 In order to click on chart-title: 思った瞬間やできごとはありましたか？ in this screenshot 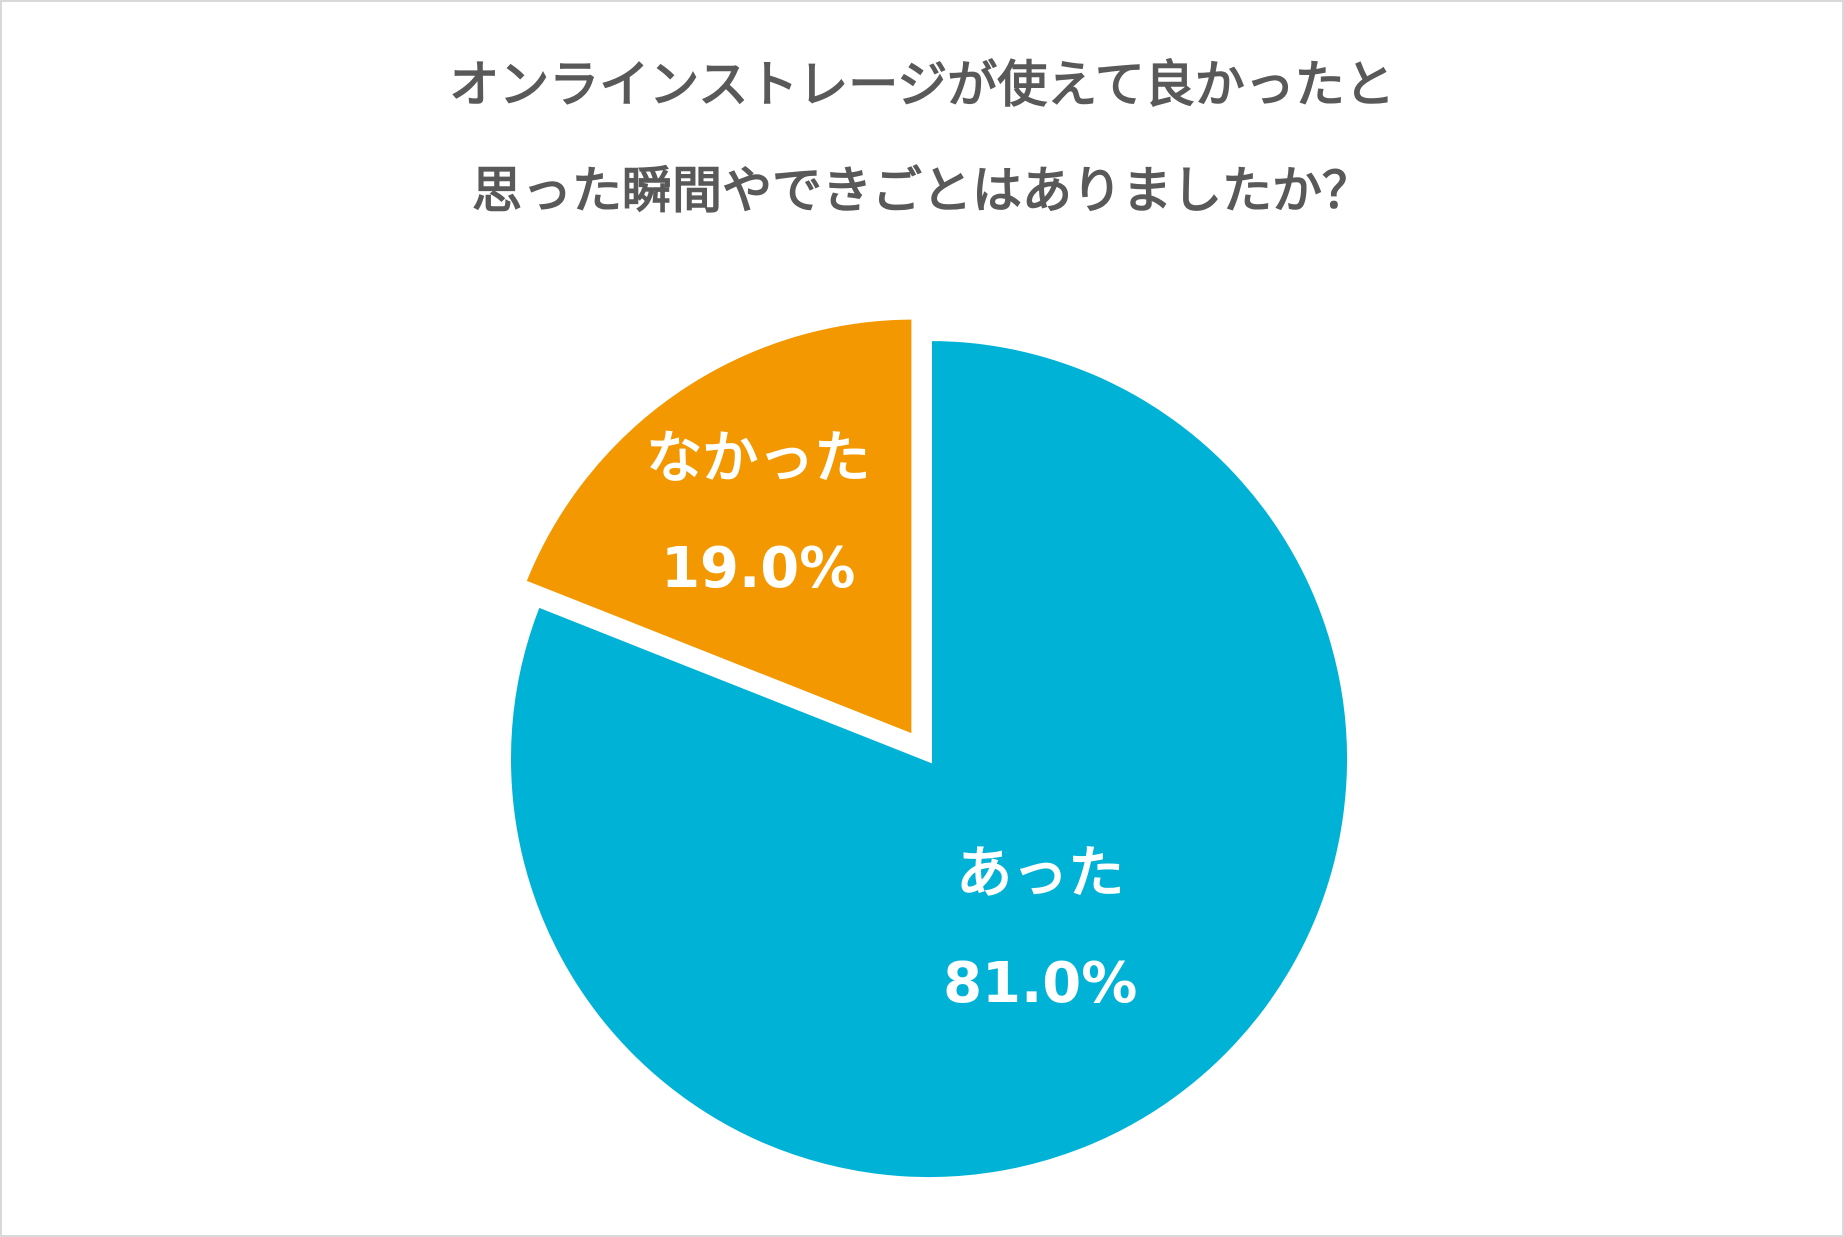, I will do `click(922, 191)`.